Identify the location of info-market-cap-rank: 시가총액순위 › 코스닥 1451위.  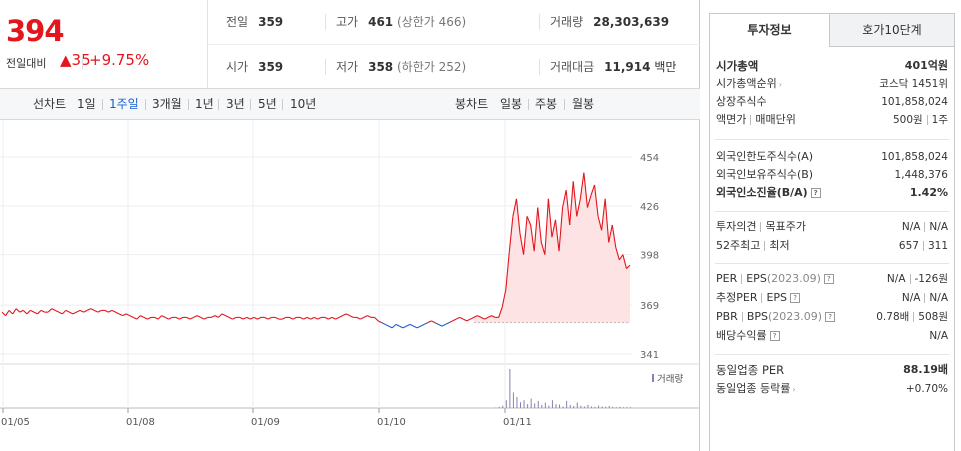
(832, 83).